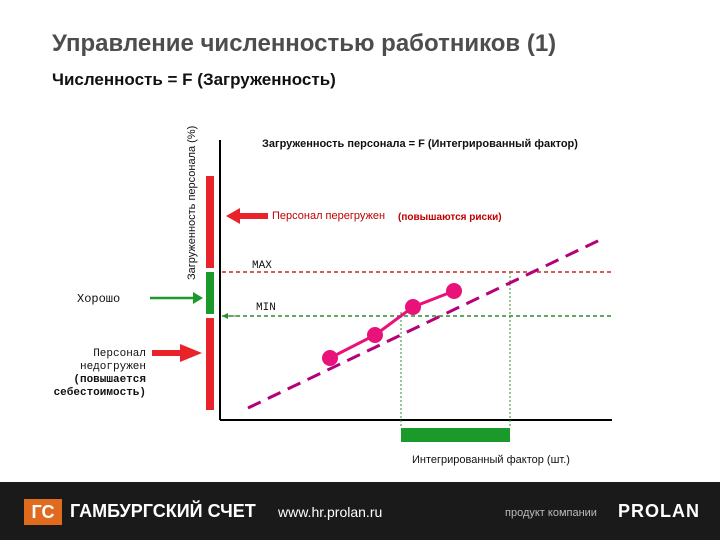 Image resolution: width=720 pixels, height=540 pixels. What do you see at coordinates (225, 316) in the screenshot?
I see `min-arrow-head` at bounding box center [225, 316].